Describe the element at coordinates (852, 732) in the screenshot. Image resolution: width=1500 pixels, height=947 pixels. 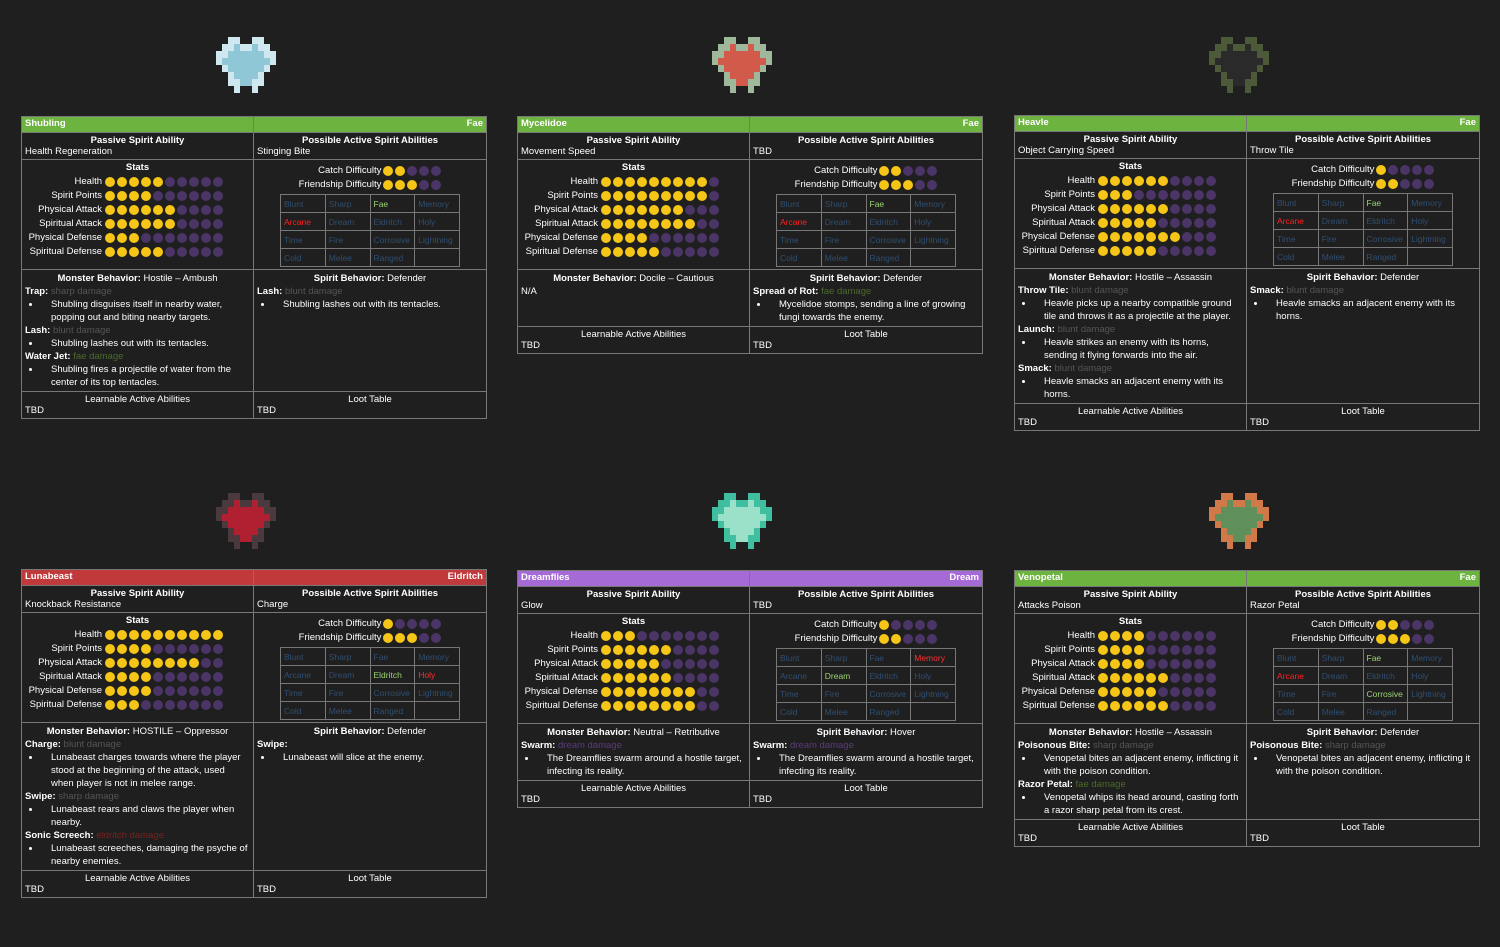
I see `spirit-behavior-label: Spirit Behavior:` at that location.